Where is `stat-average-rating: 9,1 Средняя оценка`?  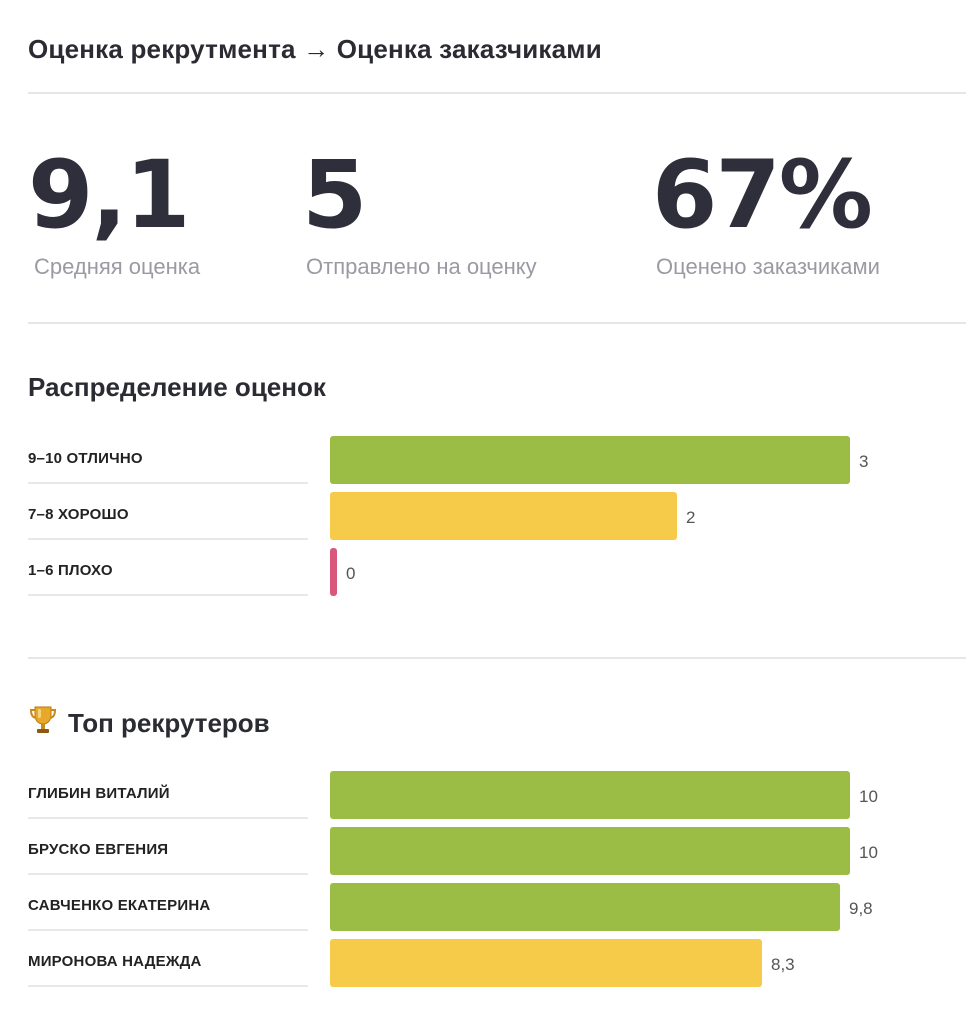 stat-average-rating: 9,1 Средняя оценка is located at coordinates (114, 210).